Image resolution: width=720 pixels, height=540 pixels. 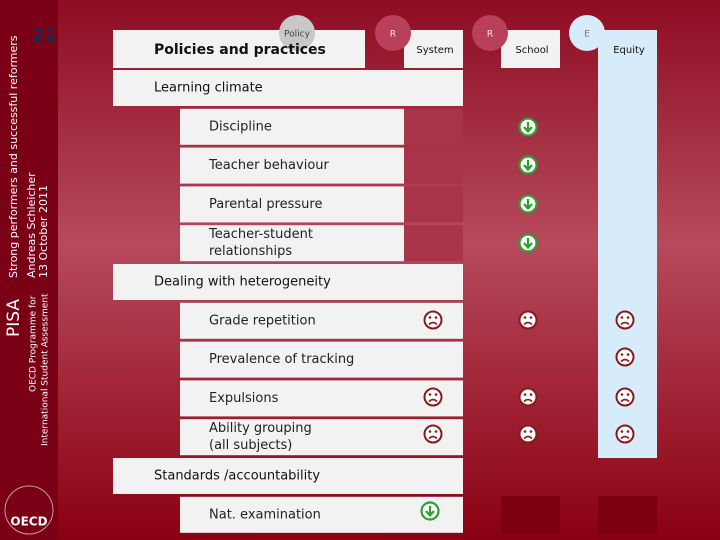 I want to click on system-header-cell, so click(x=433, y=49).